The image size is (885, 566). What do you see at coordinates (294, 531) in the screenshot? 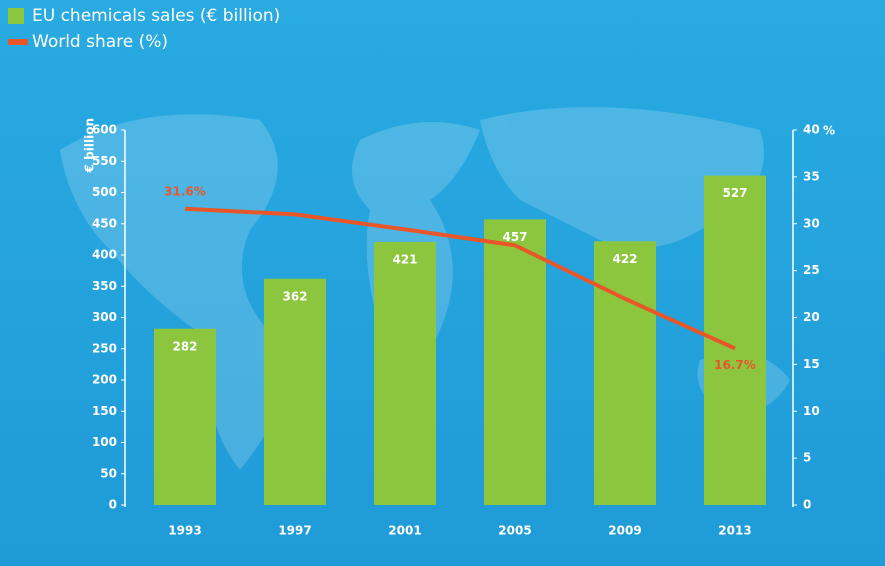
I see `x-tick-label: 1997` at bounding box center [294, 531].